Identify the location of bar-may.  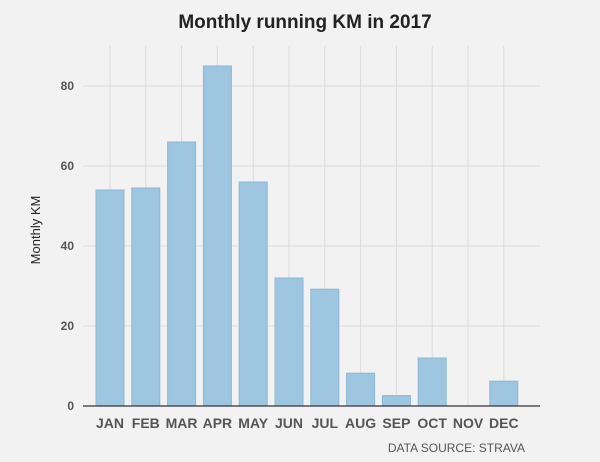
(253, 294).